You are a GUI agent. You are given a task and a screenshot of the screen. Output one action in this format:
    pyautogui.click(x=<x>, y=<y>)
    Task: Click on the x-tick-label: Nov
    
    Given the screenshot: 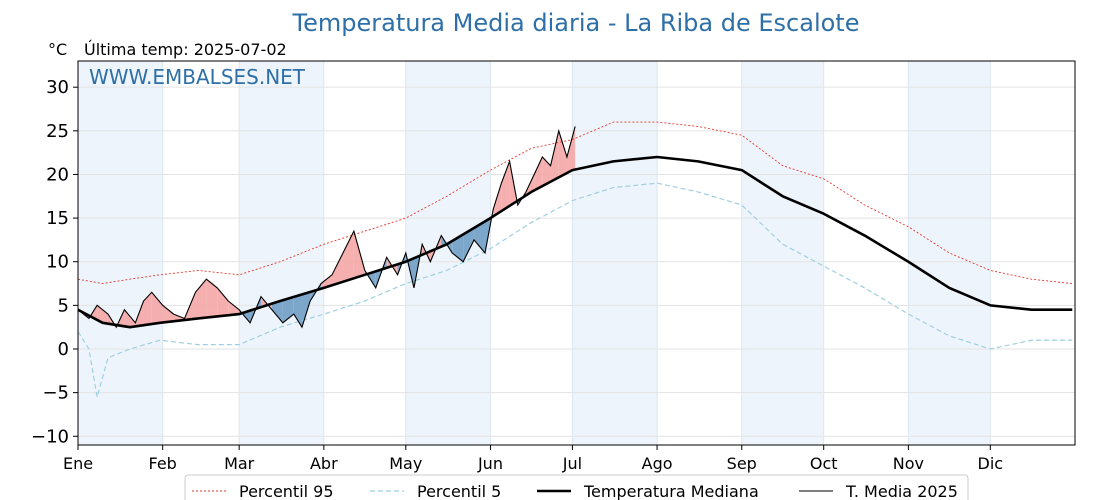 What is the action you would take?
    pyautogui.click(x=908, y=463)
    